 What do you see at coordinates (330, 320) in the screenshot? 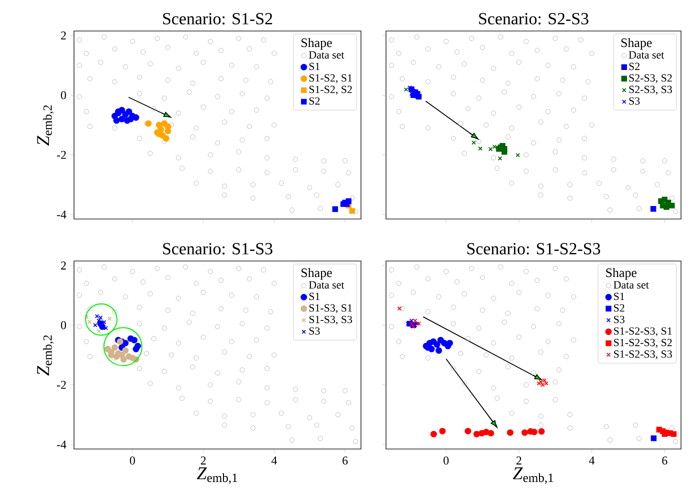
I see `legend-label: S1-S3, S3` at bounding box center [330, 320].